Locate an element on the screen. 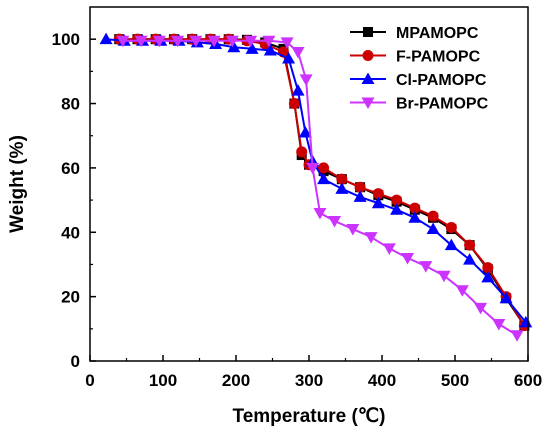 The image size is (550, 437). legend-entry: Cl-PAMOPC is located at coordinates (418, 80).